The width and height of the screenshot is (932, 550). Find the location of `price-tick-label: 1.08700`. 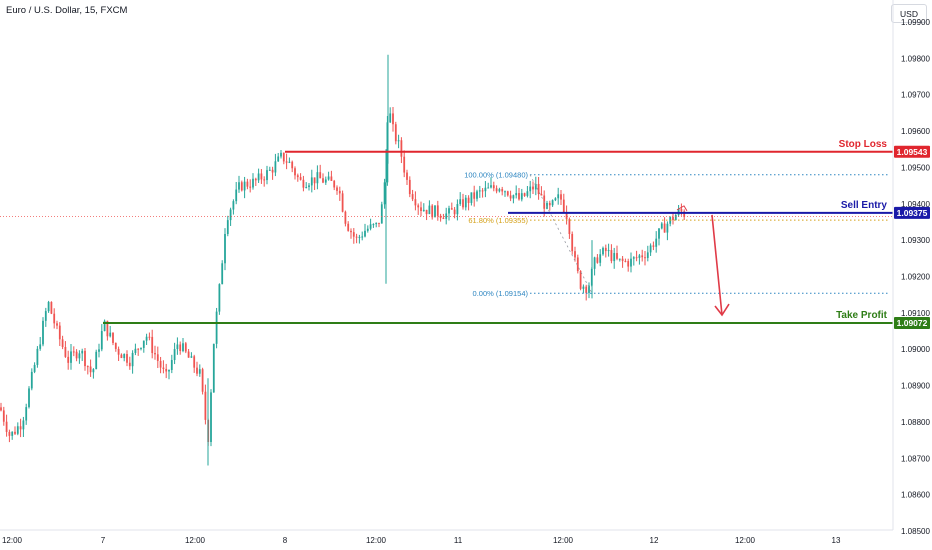

price-tick-label: 1.08700 is located at coordinates (915, 458).